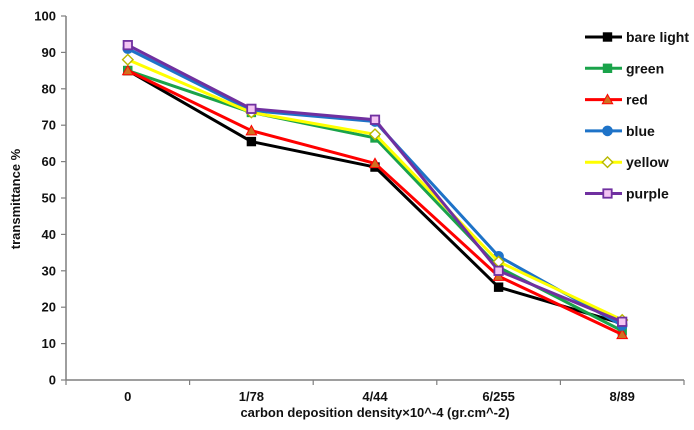  What do you see at coordinates (49, 88) in the screenshot?
I see `y-tick-label: 80` at bounding box center [49, 88].